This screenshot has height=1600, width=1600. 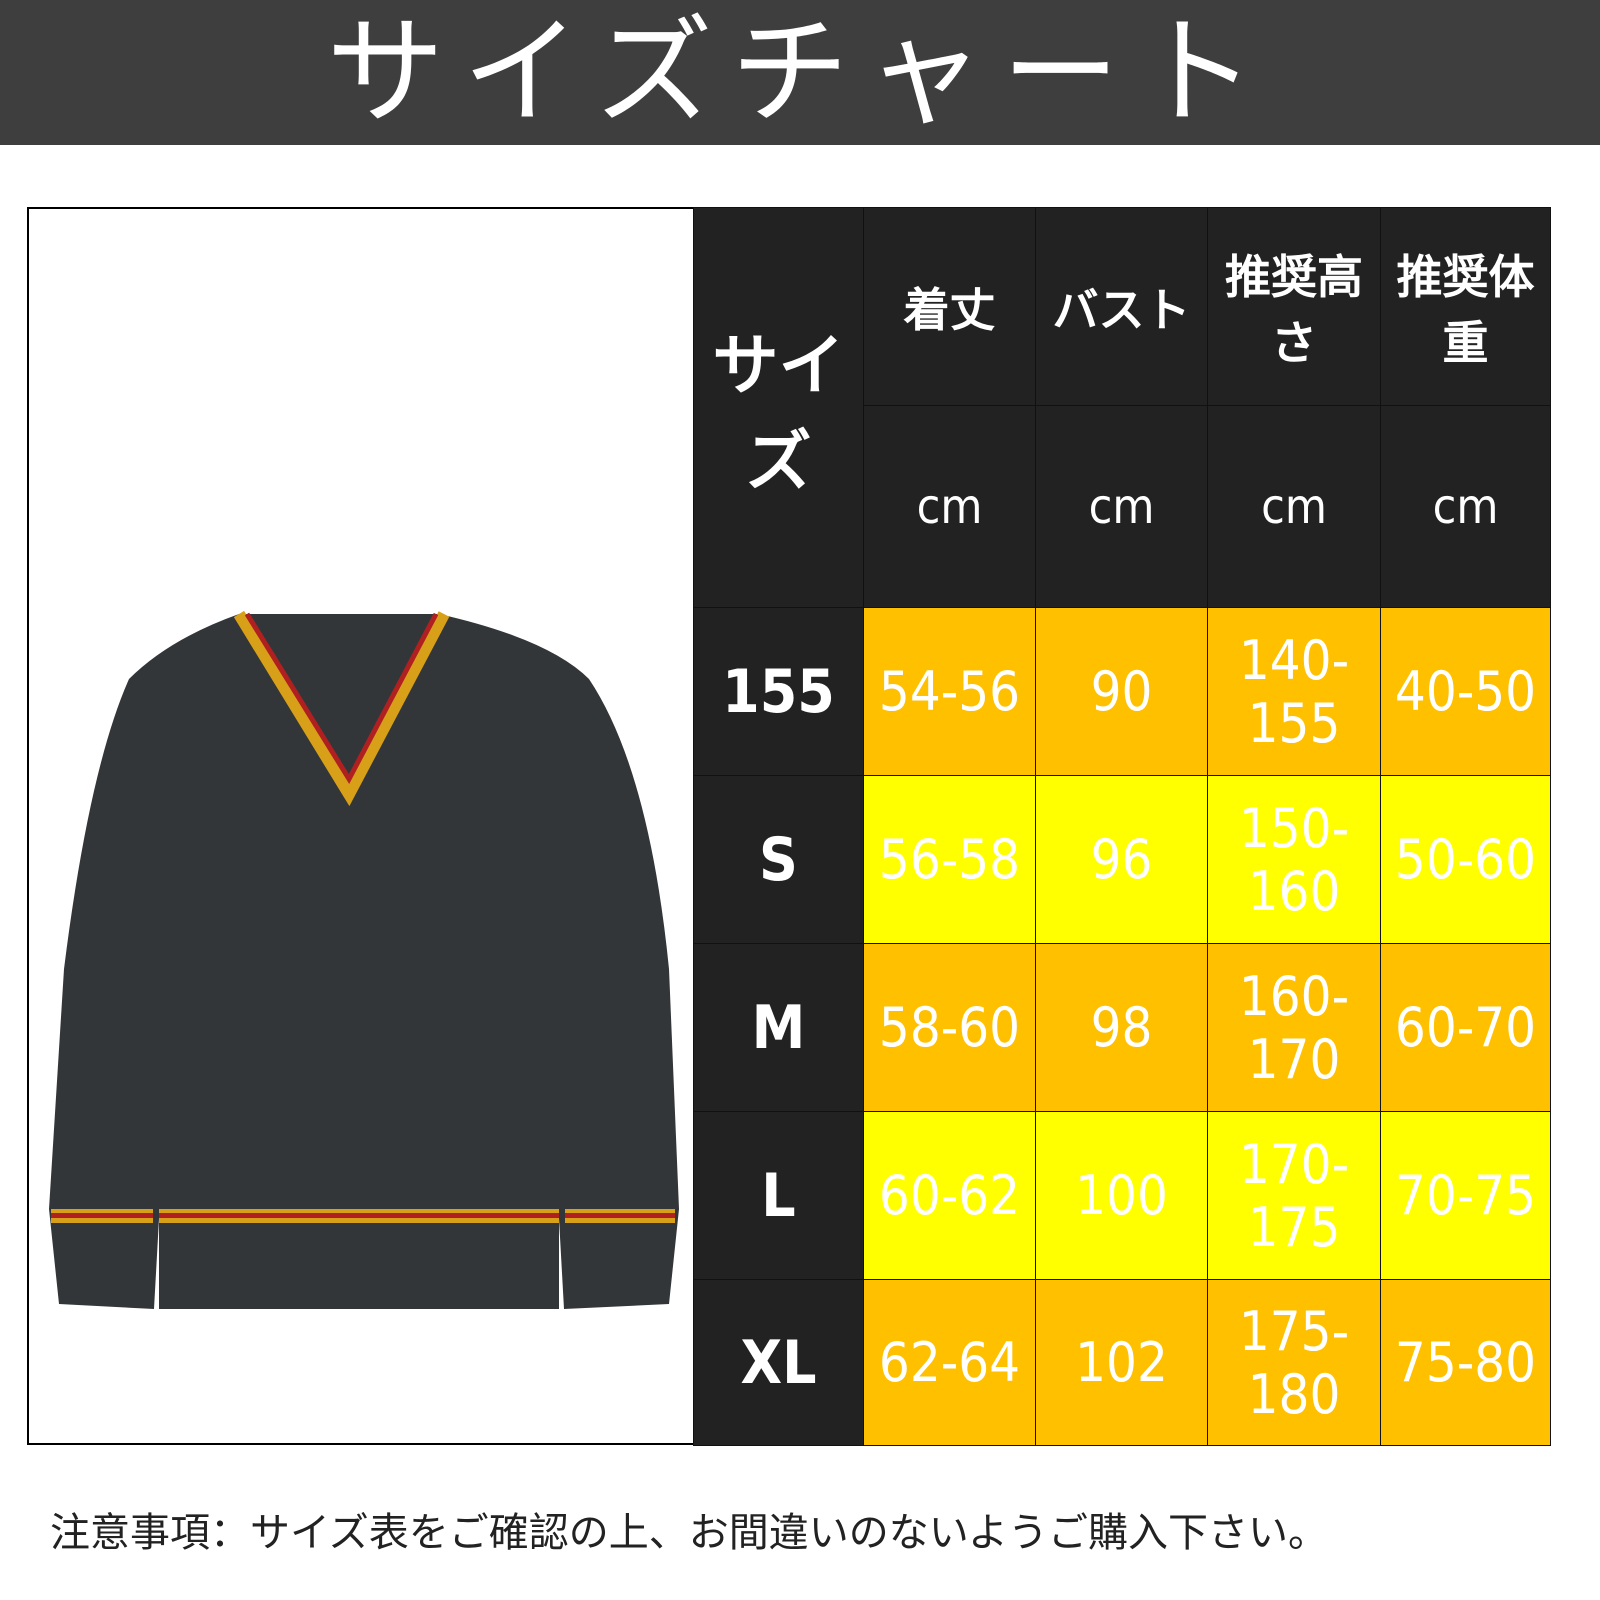 What do you see at coordinates (778, 1027) in the screenshot?
I see `size-cell: M` at bounding box center [778, 1027].